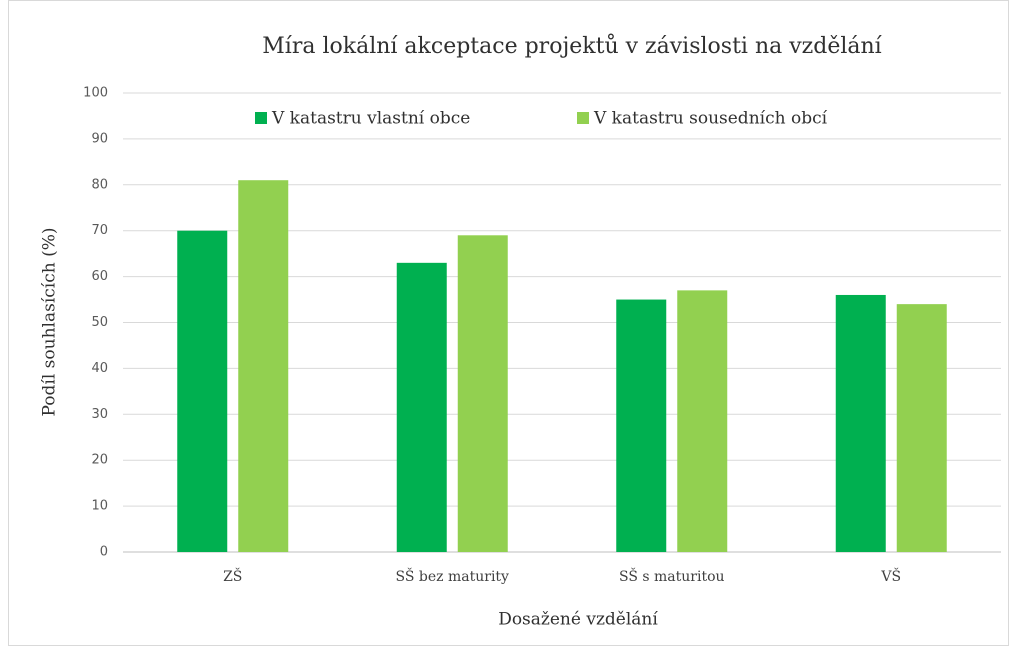  I want to click on y-tick-label: 90, so click(99, 138).